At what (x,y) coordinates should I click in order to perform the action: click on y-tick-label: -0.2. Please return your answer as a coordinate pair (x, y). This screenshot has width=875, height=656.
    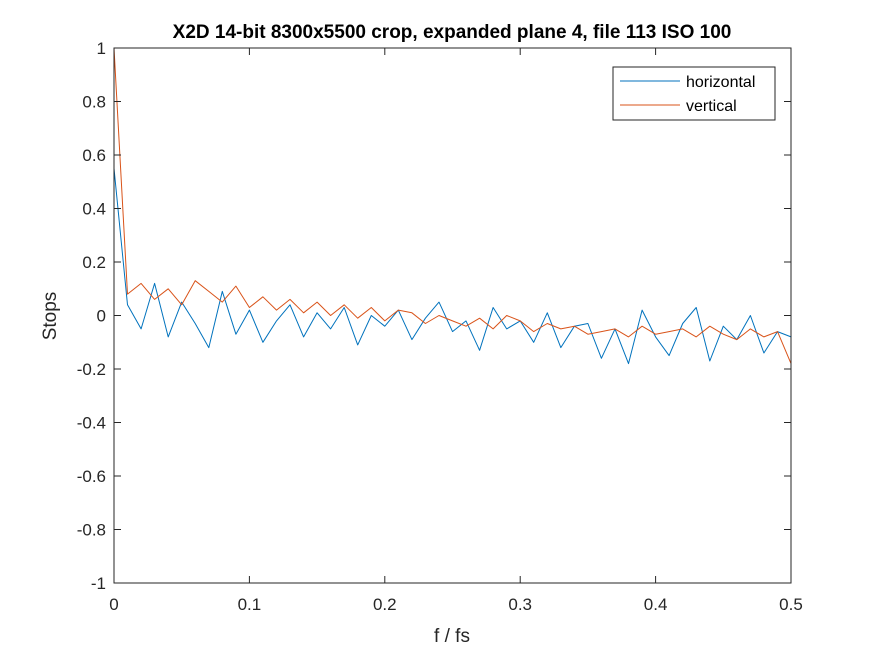
    Looking at the image, I should click on (91, 369).